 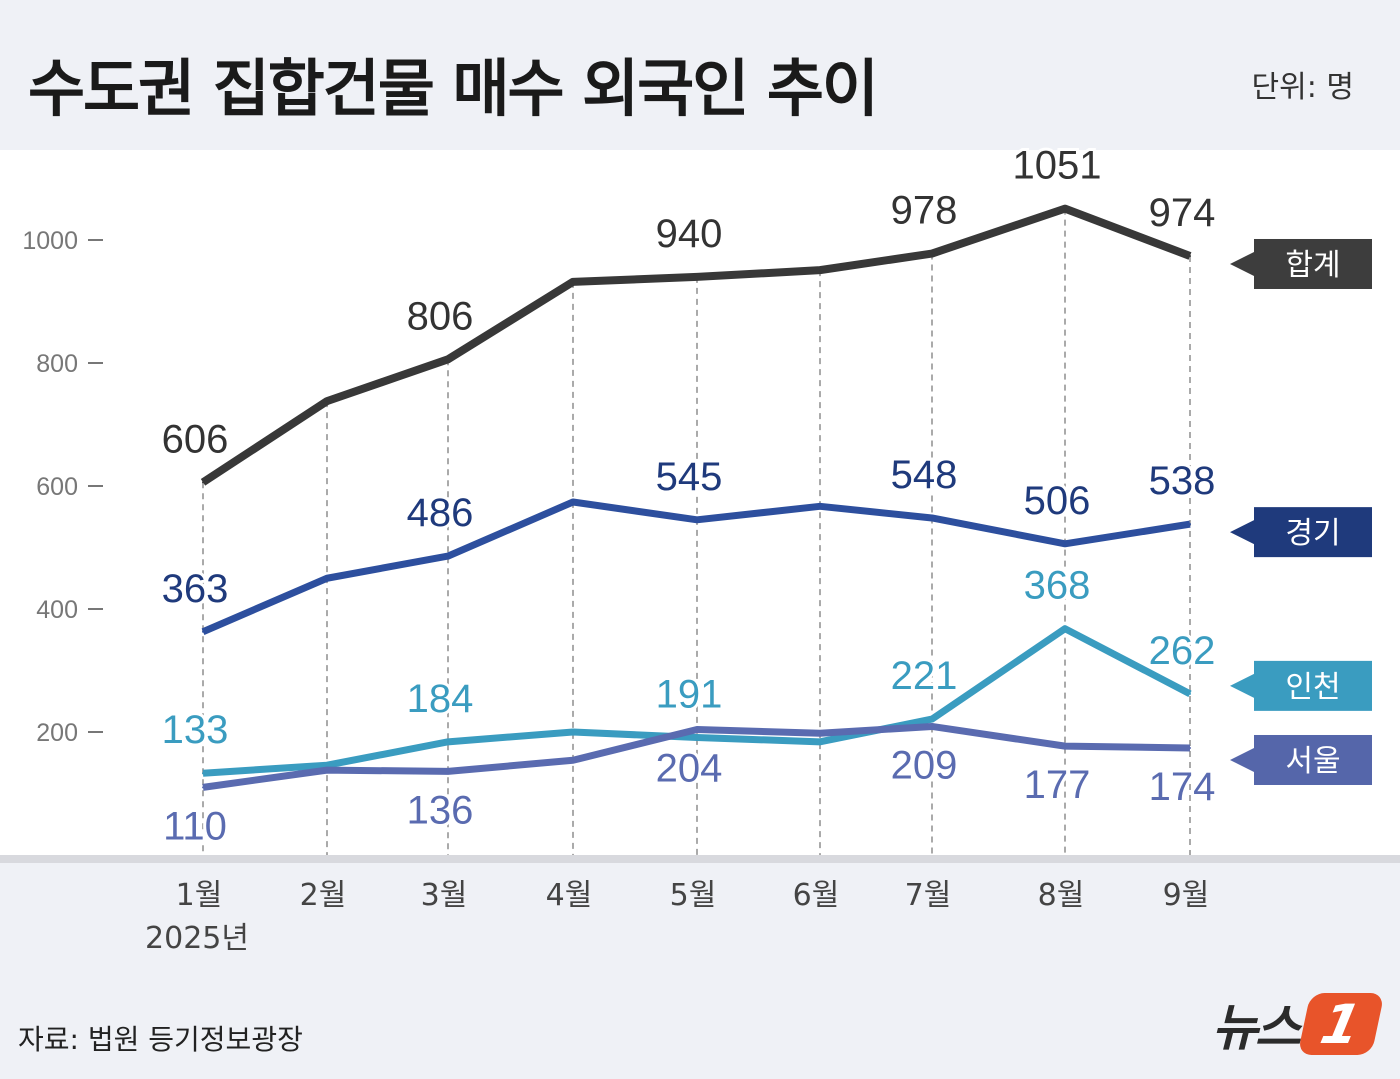 I want to click on data-label: 606, so click(x=195, y=439).